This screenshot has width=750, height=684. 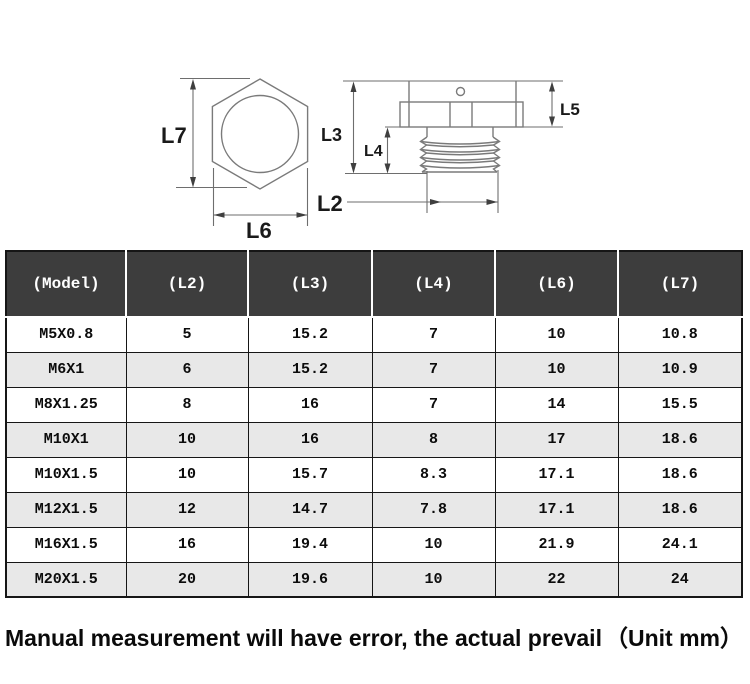 I want to click on value-cell: 22, so click(x=556, y=579).